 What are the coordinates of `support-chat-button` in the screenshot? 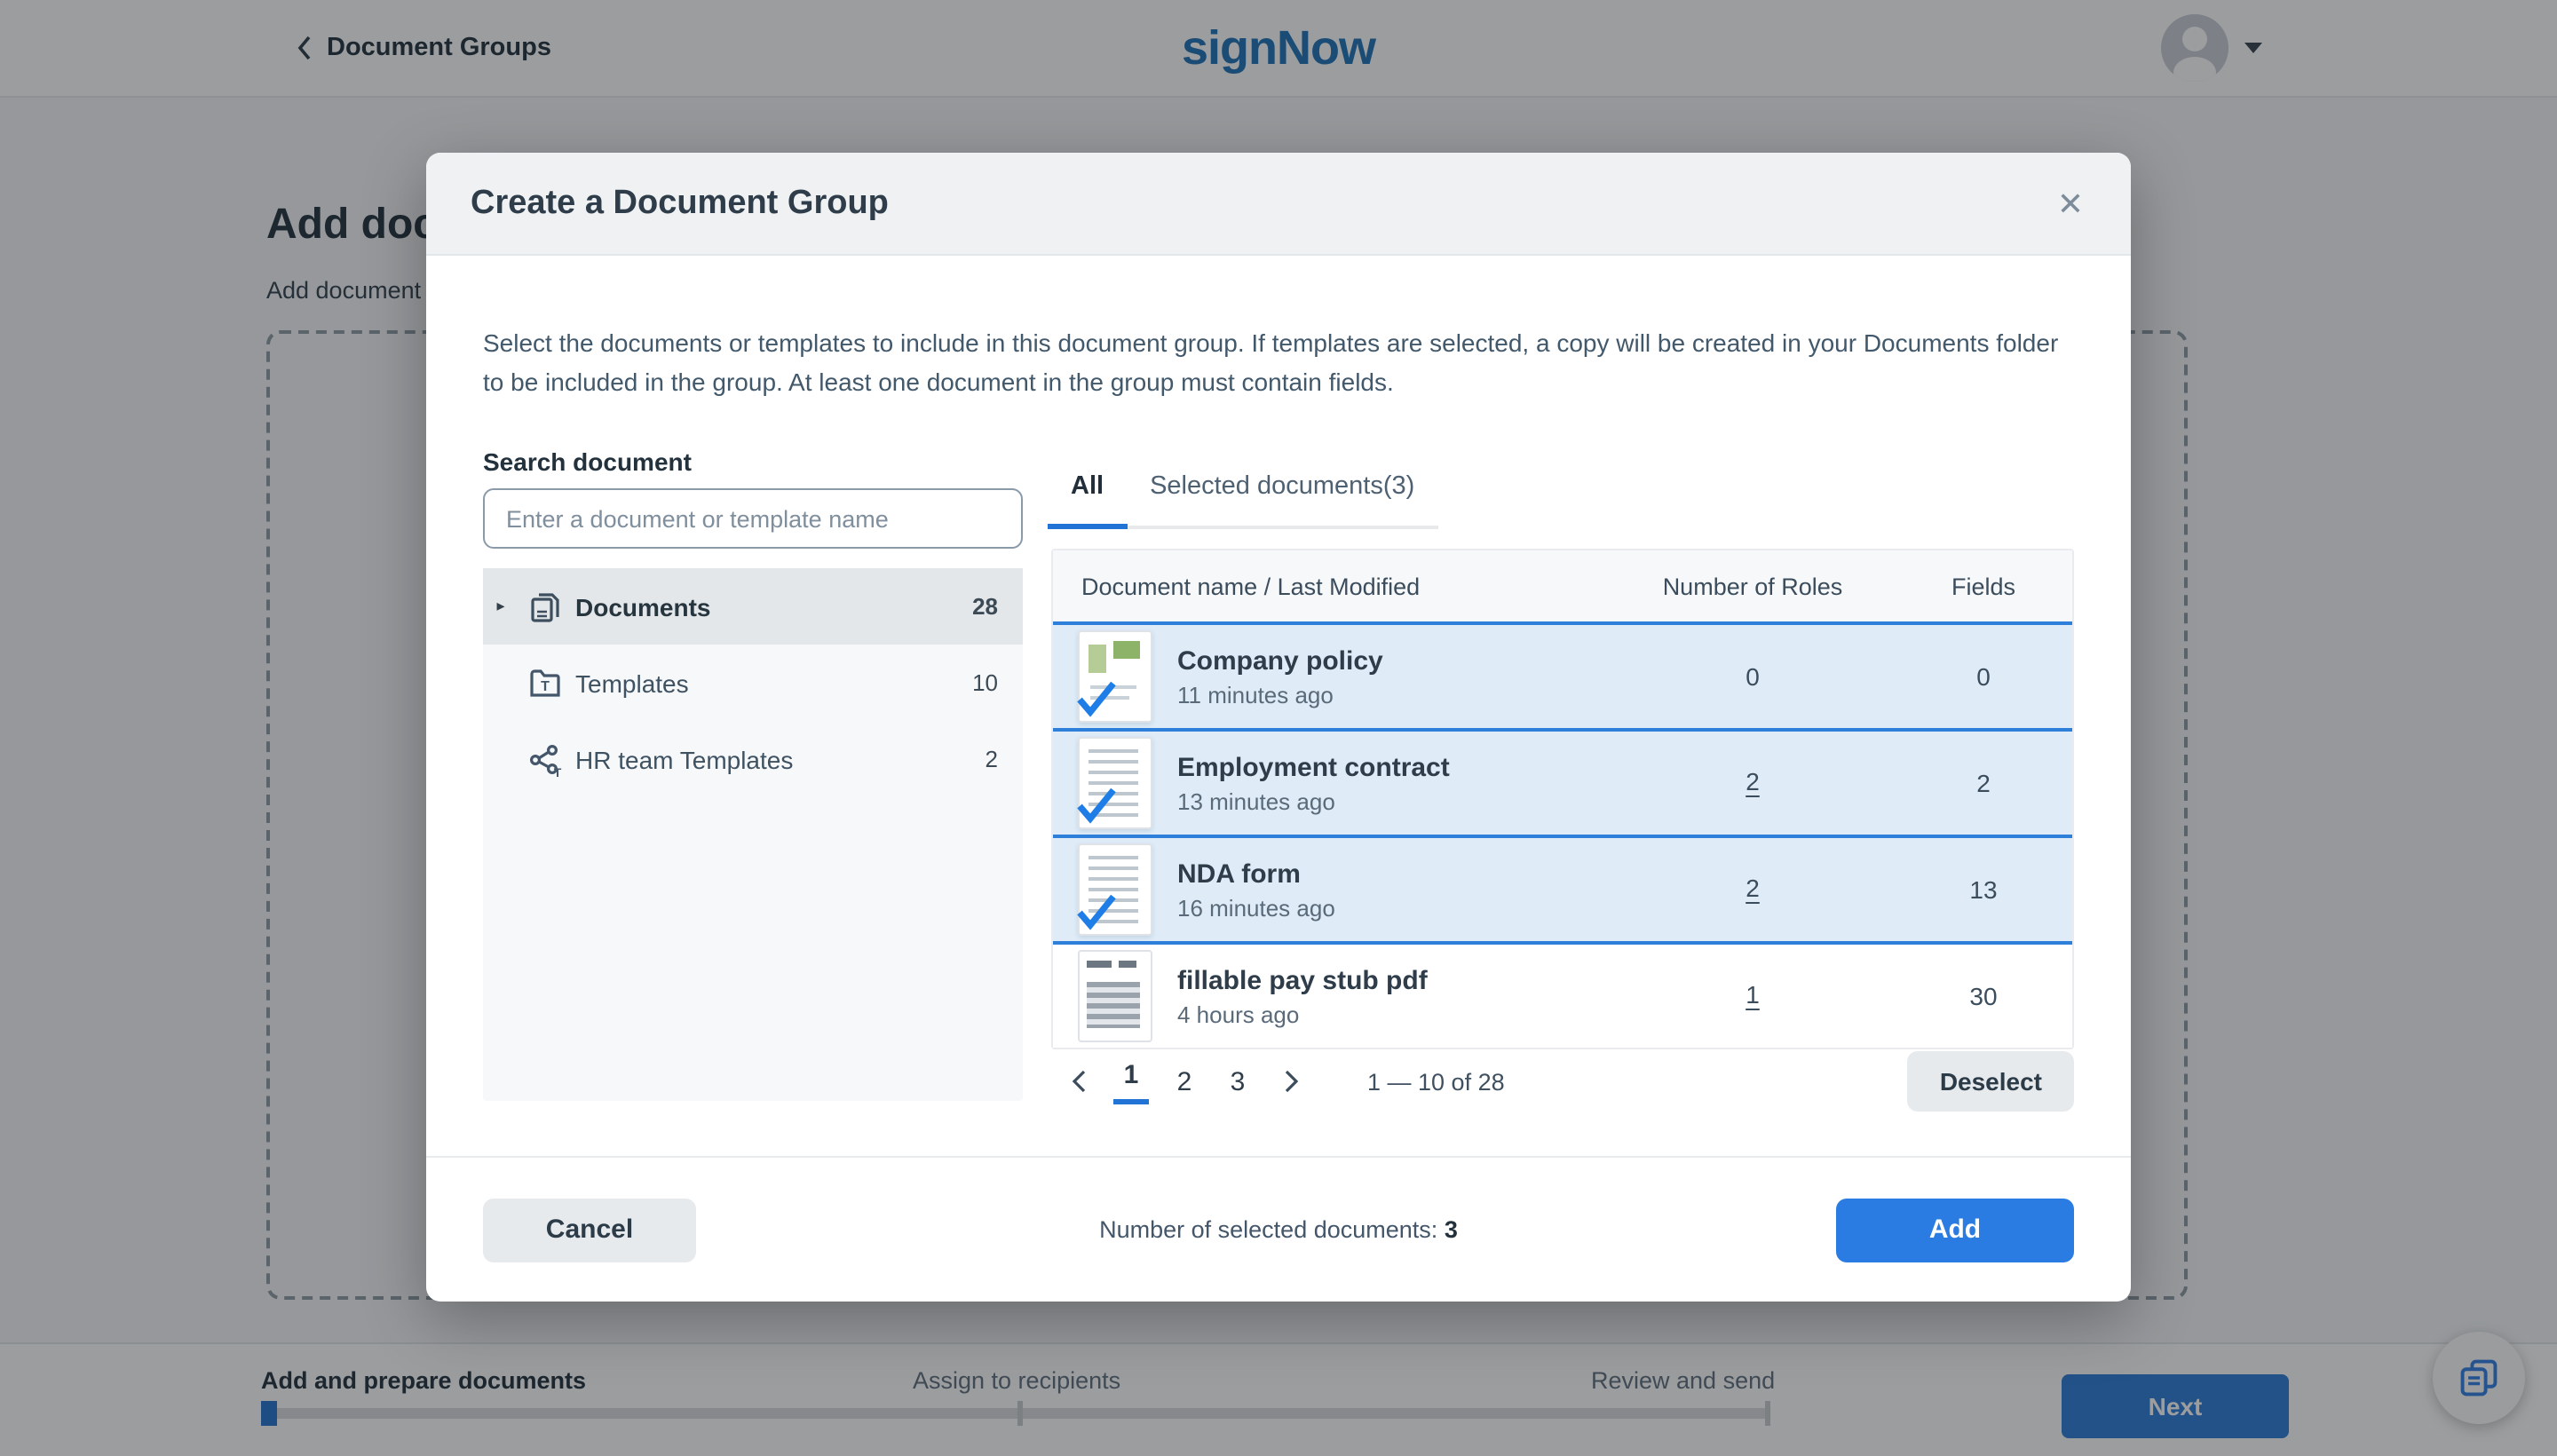 It's located at (2479, 1378).